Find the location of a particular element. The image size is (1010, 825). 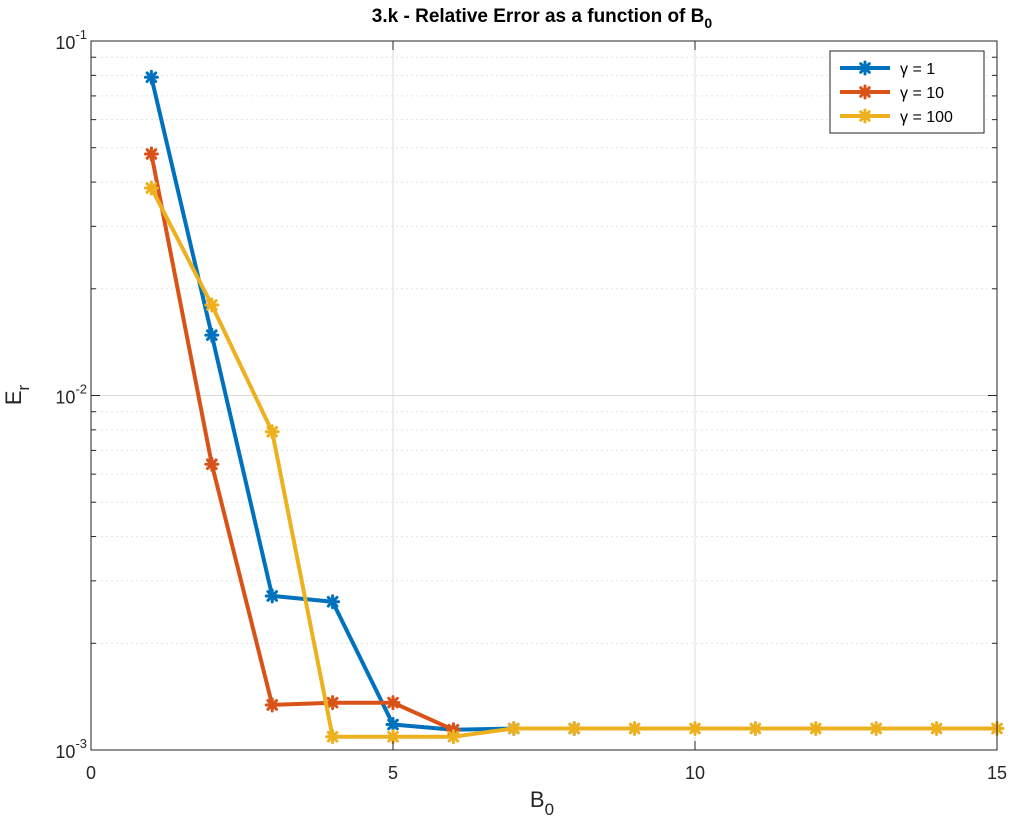

legend-box is located at coordinates (907, 92).